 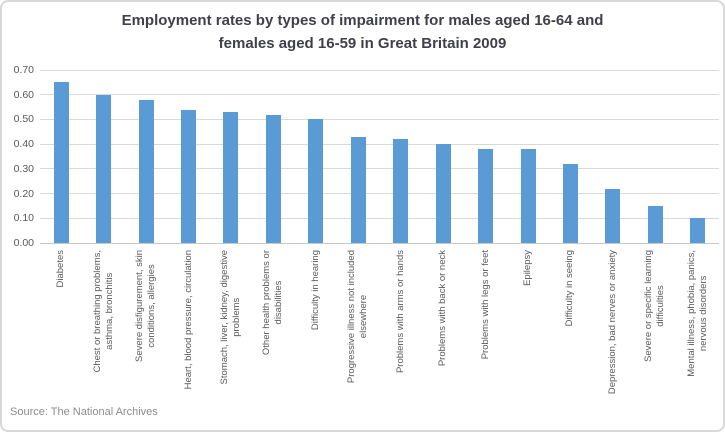 I want to click on y-axis: 0.70 0.60 0.50 0.40 0.30 0.20 0.10 0.00, so click(x=20, y=156).